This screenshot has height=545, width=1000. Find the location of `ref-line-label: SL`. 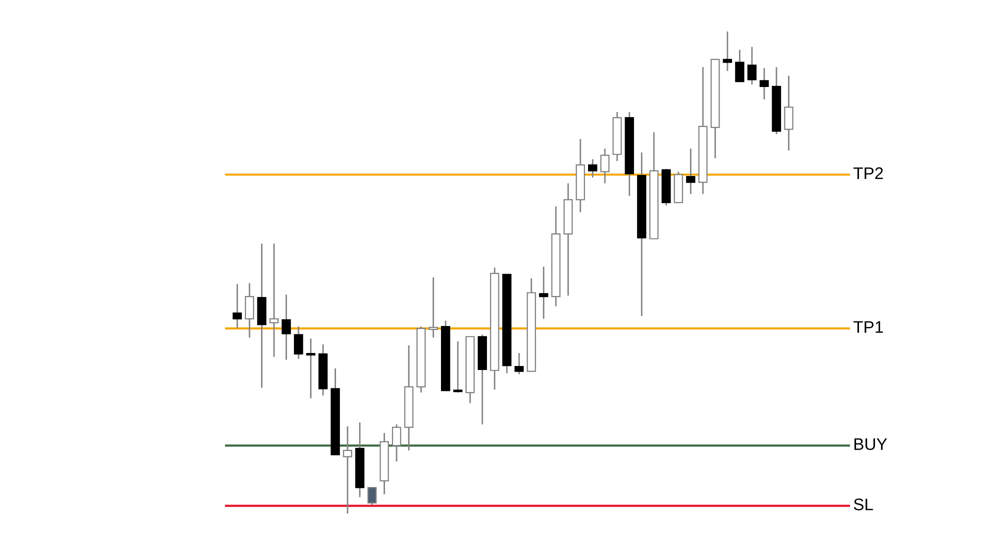

ref-line-label: SL is located at coordinates (863, 504).